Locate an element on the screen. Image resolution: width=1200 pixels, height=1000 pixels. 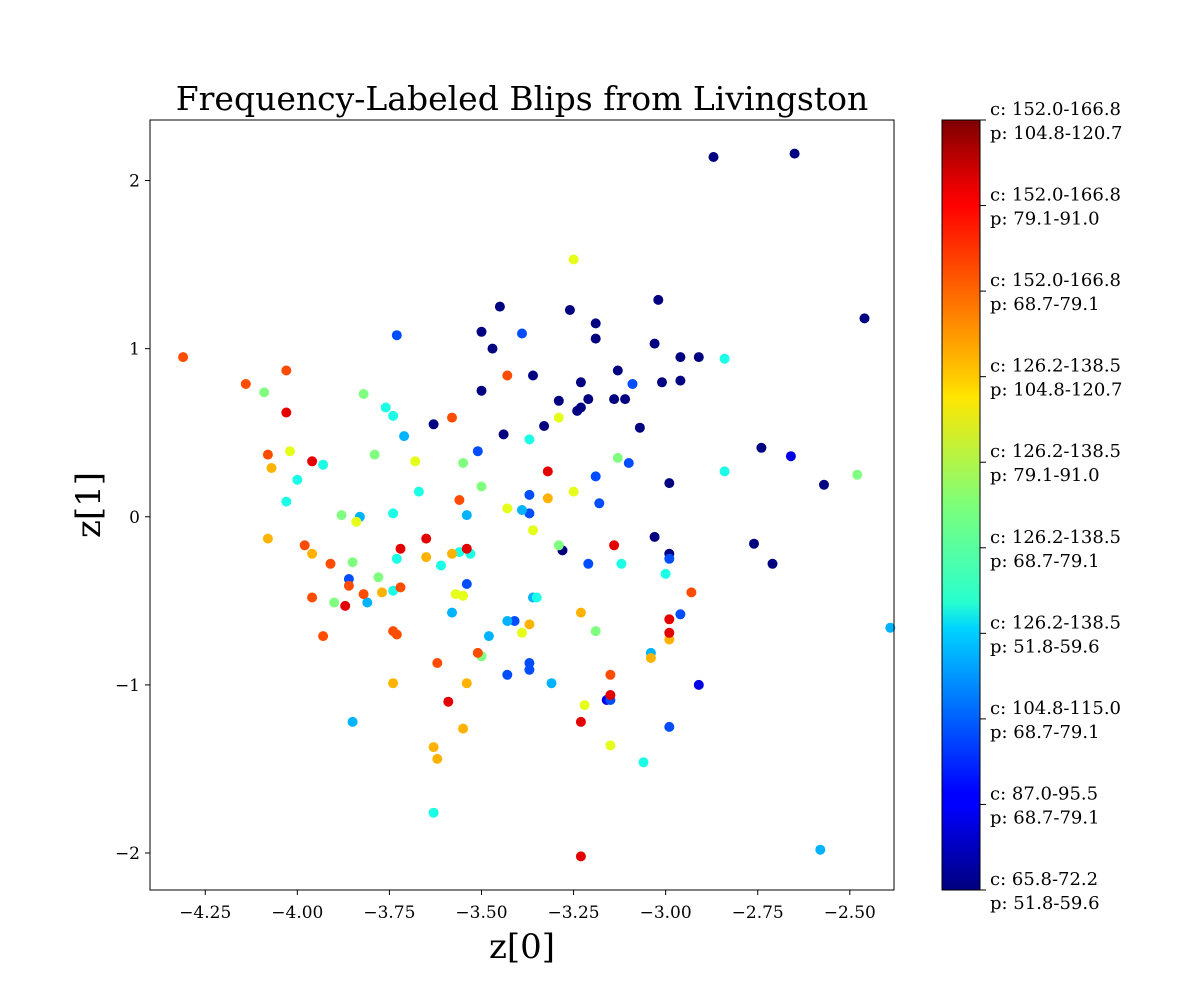
y-tick-label: 2 is located at coordinates (134, 182).